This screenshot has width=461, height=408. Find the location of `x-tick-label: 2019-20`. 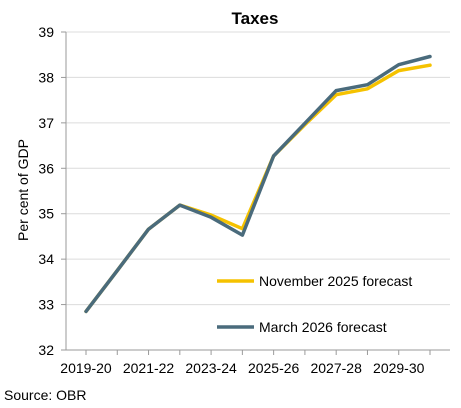

x-tick-label: 2019-20 is located at coordinates (86, 368).